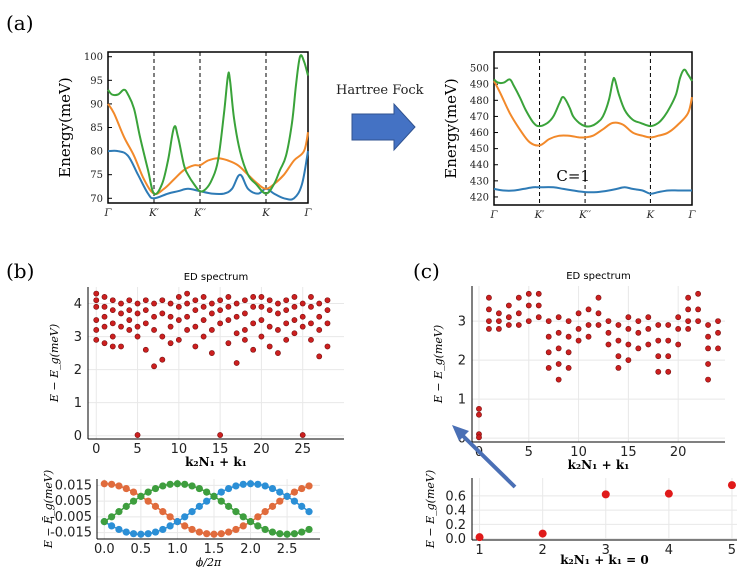  What do you see at coordinates (592, 190) in the screenshot?
I see `band-blue` at bounding box center [592, 190].